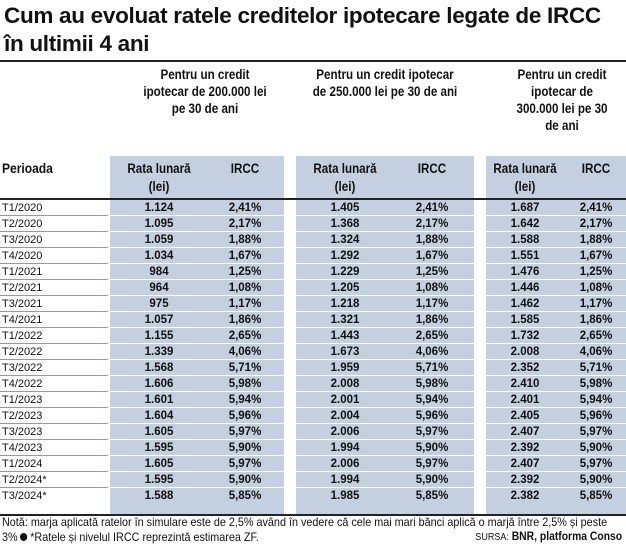 The image size is (626, 548). I want to click on rate-cell: 1.205, so click(345, 288).